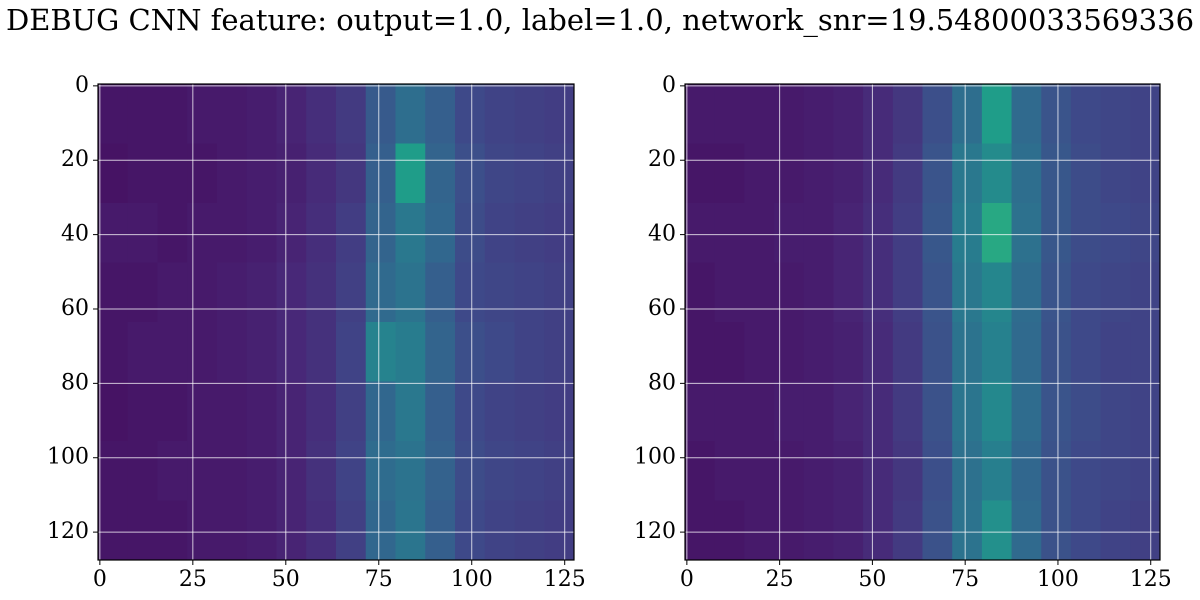  Describe the element at coordinates (68, 457) in the screenshot. I see `y-tick-label: 100` at that location.